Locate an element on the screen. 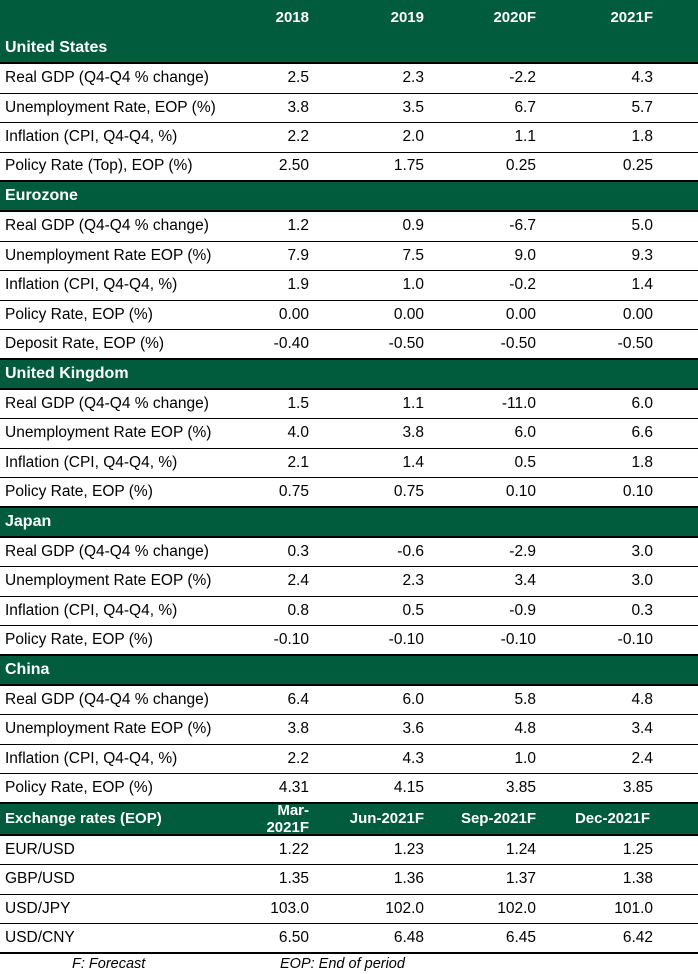  fx-value: 1.37 is located at coordinates (520, 879).